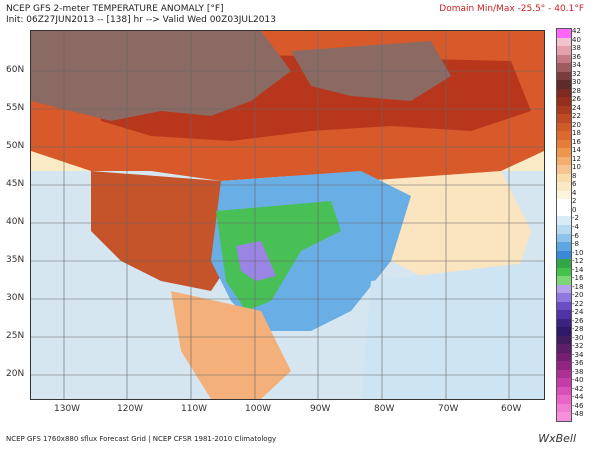  What do you see at coordinates (575, 235) in the screenshot?
I see `color-scale-label: -6` at bounding box center [575, 235].